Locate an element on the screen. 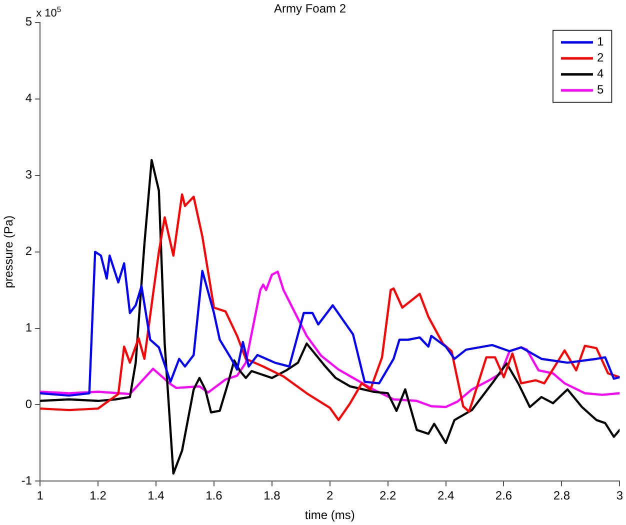  x-tick-label: 2.6 is located at coordinates (503, 495).